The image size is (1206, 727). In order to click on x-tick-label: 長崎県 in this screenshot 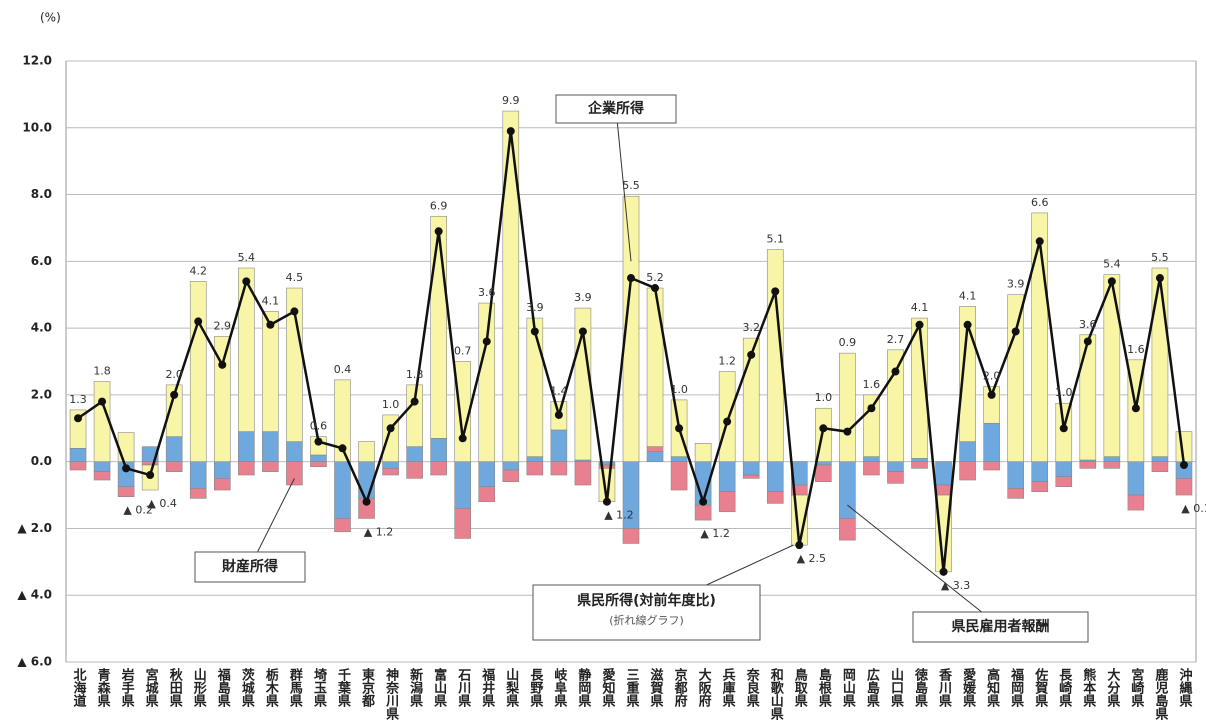, I will do `click(1064, 688)`.